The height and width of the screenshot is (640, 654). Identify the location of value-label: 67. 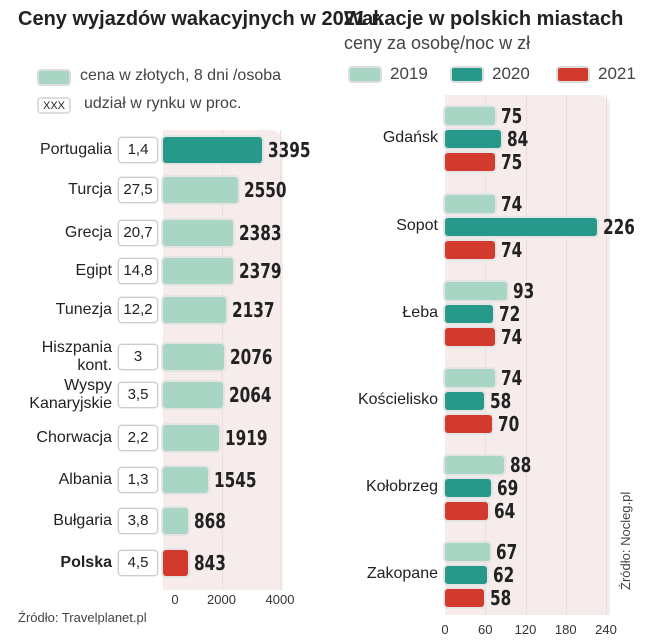
(506, 552).